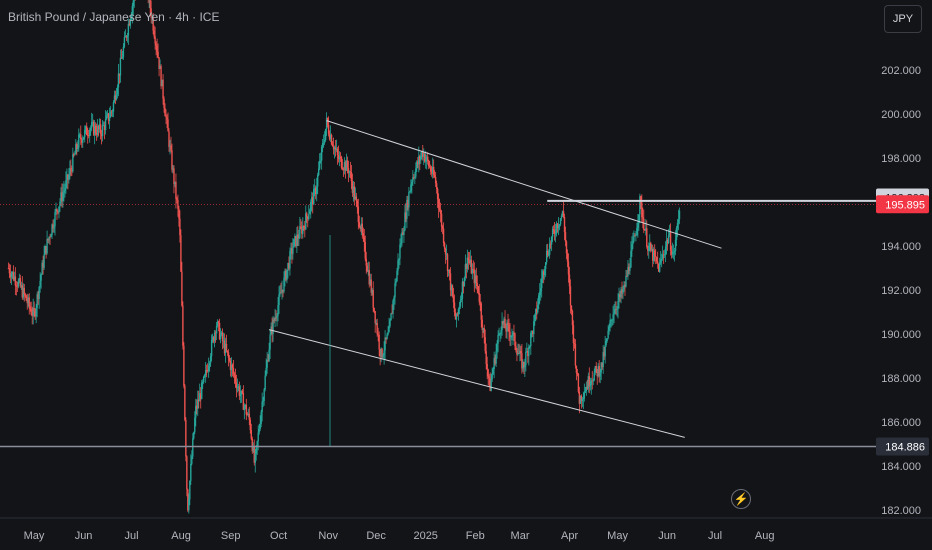 This screenshot has height=550, width=932. What do you see at coordinates (903, 19) in the screenshot?
I see `currency-button: JPY` at bounding box center [903, 19].